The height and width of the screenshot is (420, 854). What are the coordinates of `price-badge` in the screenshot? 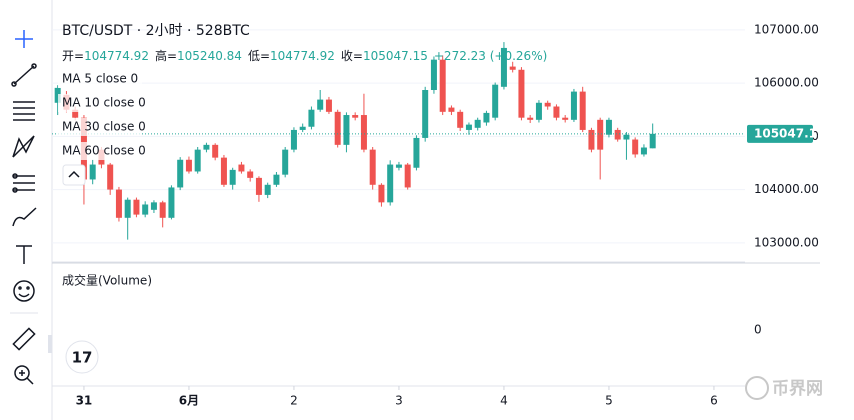 It's located at (780, 133).